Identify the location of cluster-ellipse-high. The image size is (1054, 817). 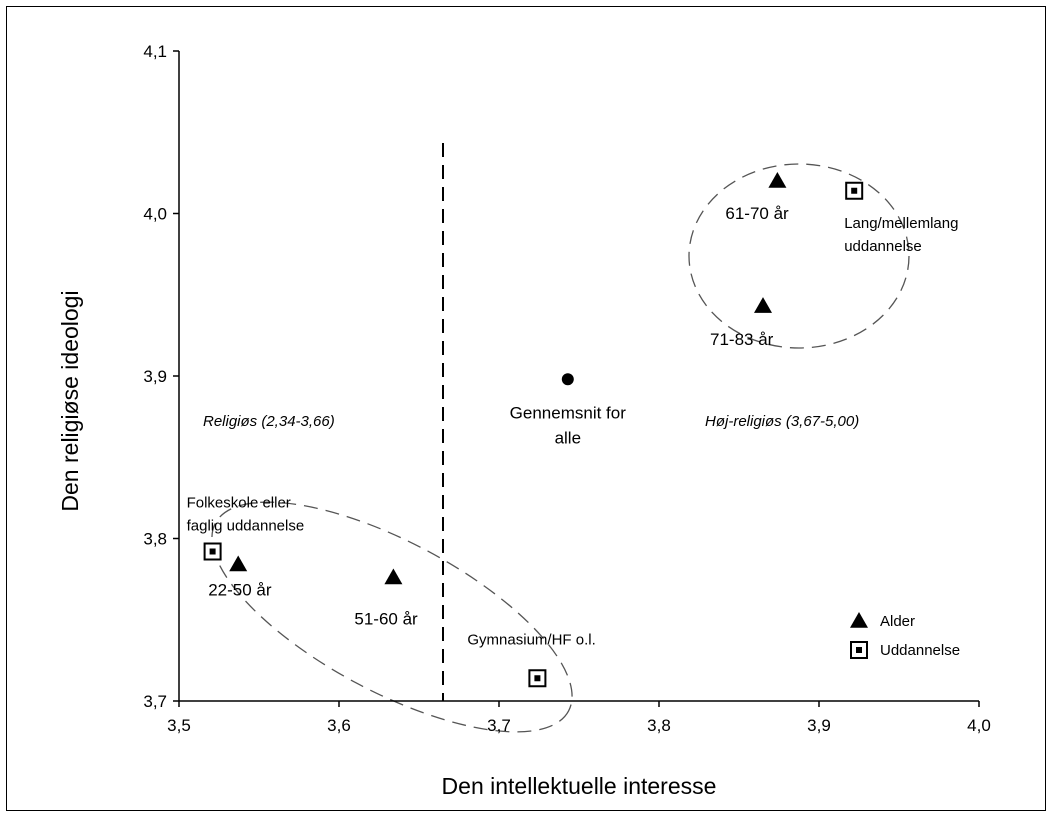
(799, 256).